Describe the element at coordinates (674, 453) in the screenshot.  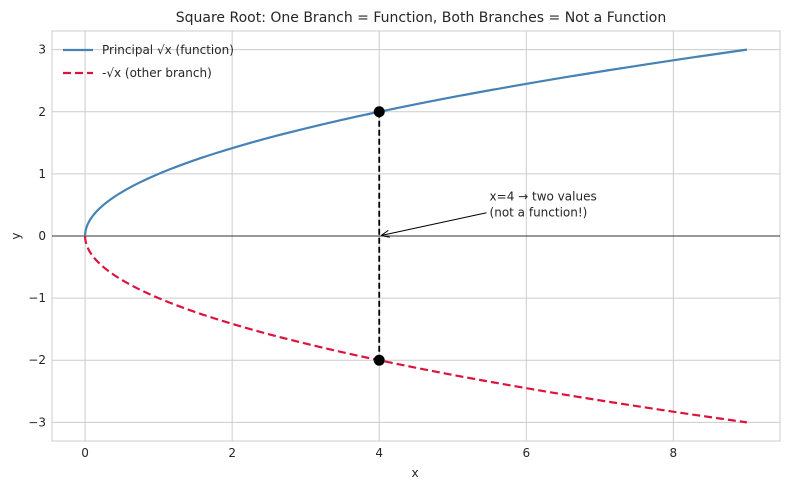
I see `x-tick-label: 8` at that location.